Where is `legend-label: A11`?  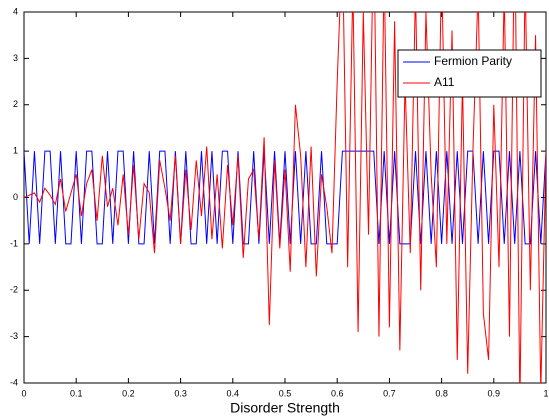
legend-label: A11 is located at coordinates (444, 82).